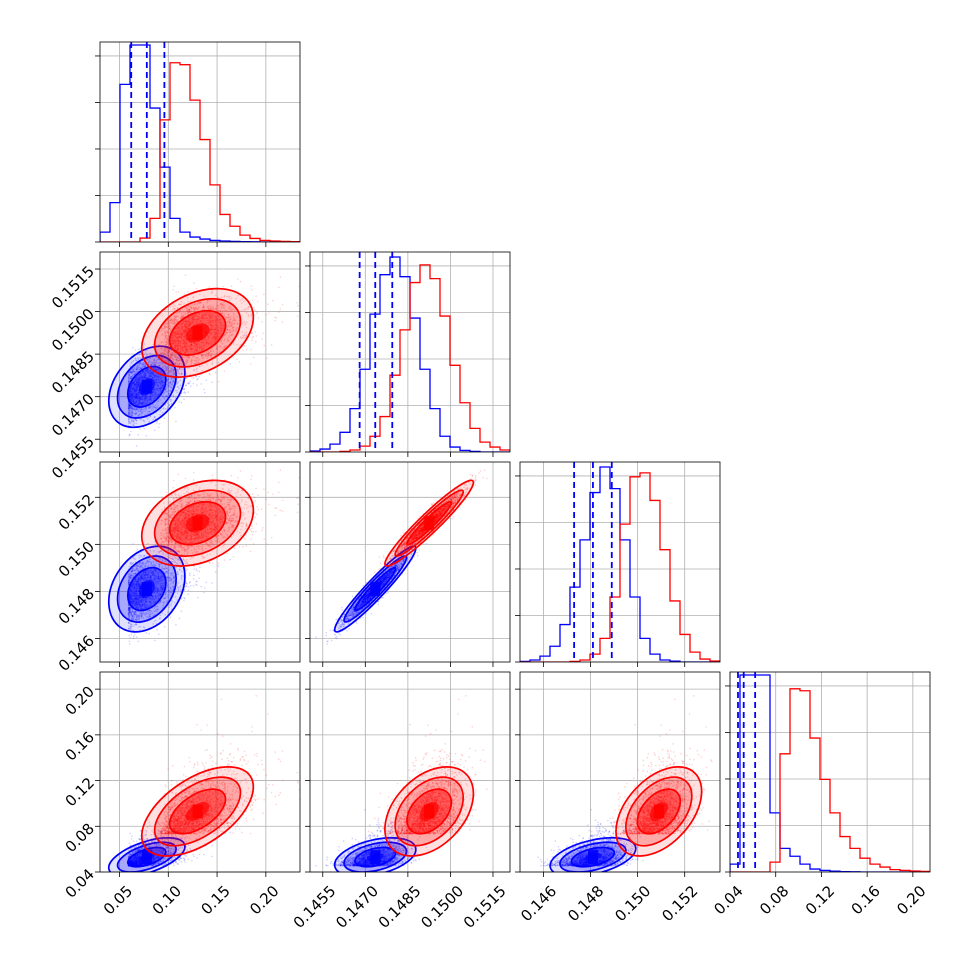 The height and width of the screenshot is (970, 970). What do you see at coordinates (203, 360) in the screenshot?
I see `panel-body` at bounding box center [203, 360].